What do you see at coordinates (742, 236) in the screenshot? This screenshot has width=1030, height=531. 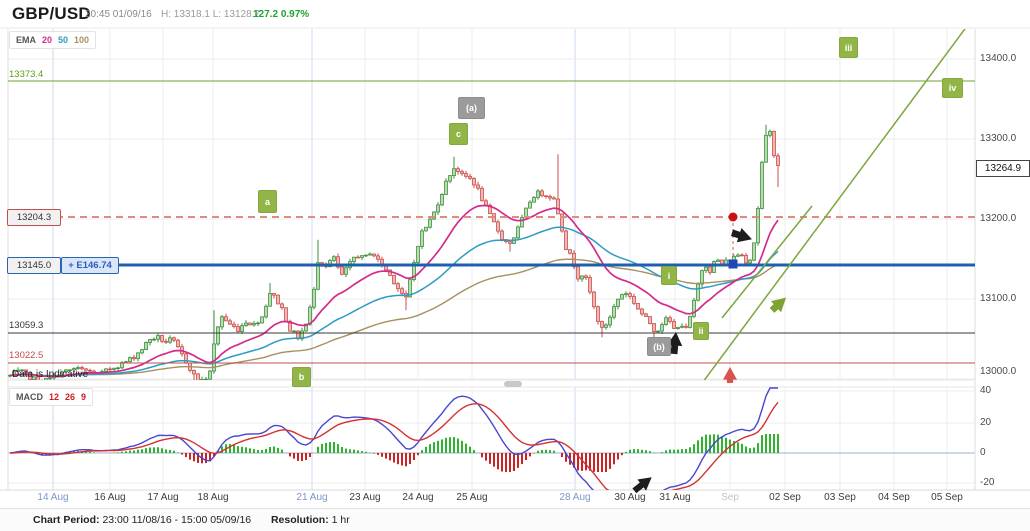 I see `black-arrow-right` at bounding box center [742, 236].